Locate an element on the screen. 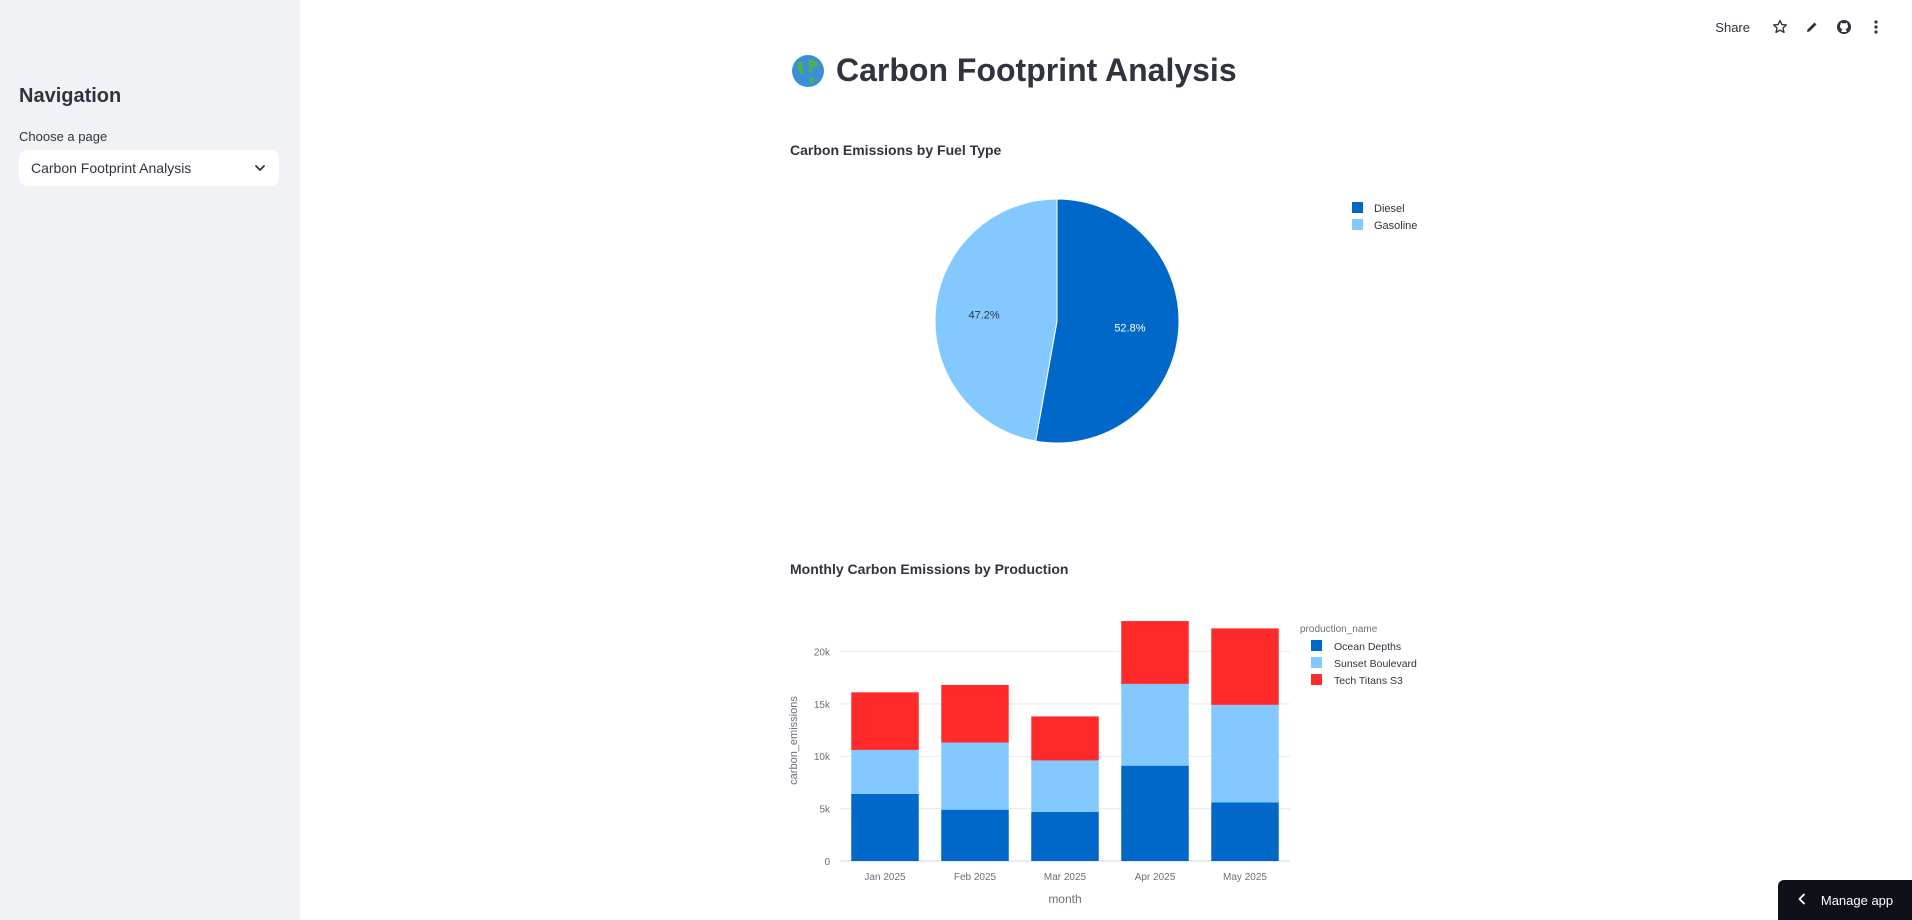  legend-label: Tech Titans S3 is located at coordinates (1368, 681).